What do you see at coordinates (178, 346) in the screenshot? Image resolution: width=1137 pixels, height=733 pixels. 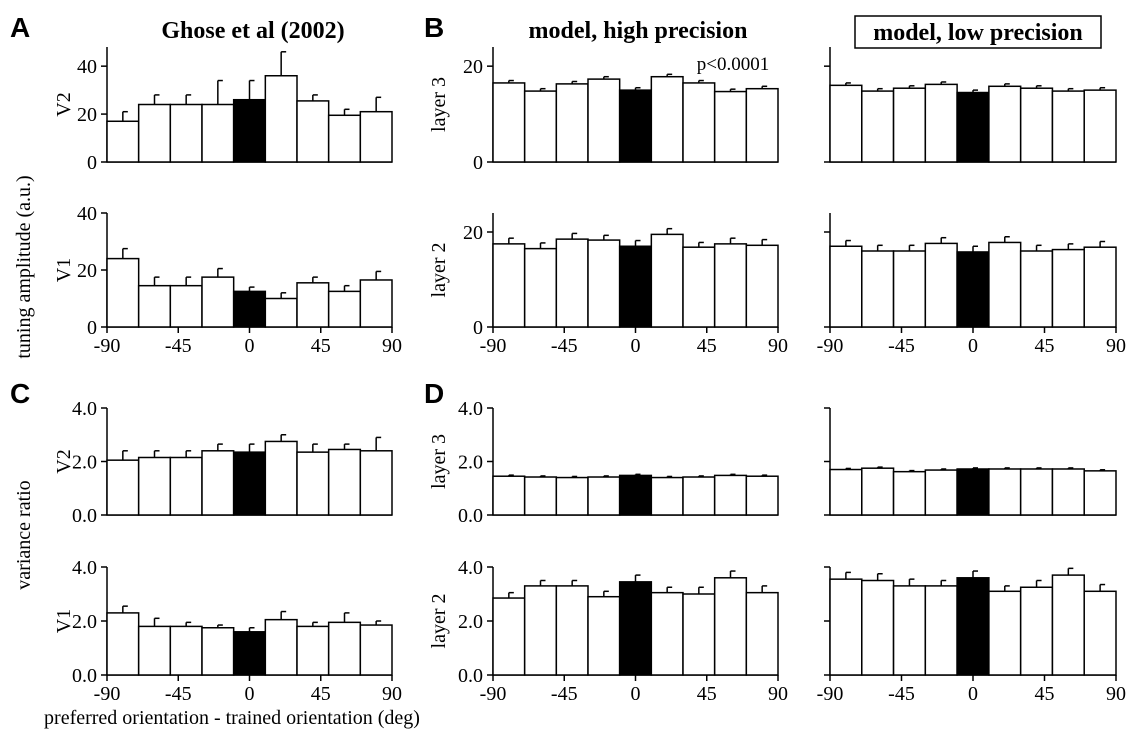 I see `a-v1-x-tick-label: -45` at bounding box center [178, 346].